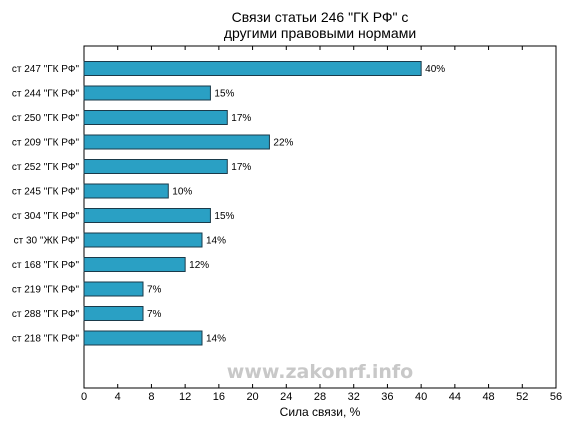 This screenshot has height=432, width=576. What do you see at coordinates (182, 192) in the screenshot?
I see `data-label: 10%` at bounding box center [182, 192].